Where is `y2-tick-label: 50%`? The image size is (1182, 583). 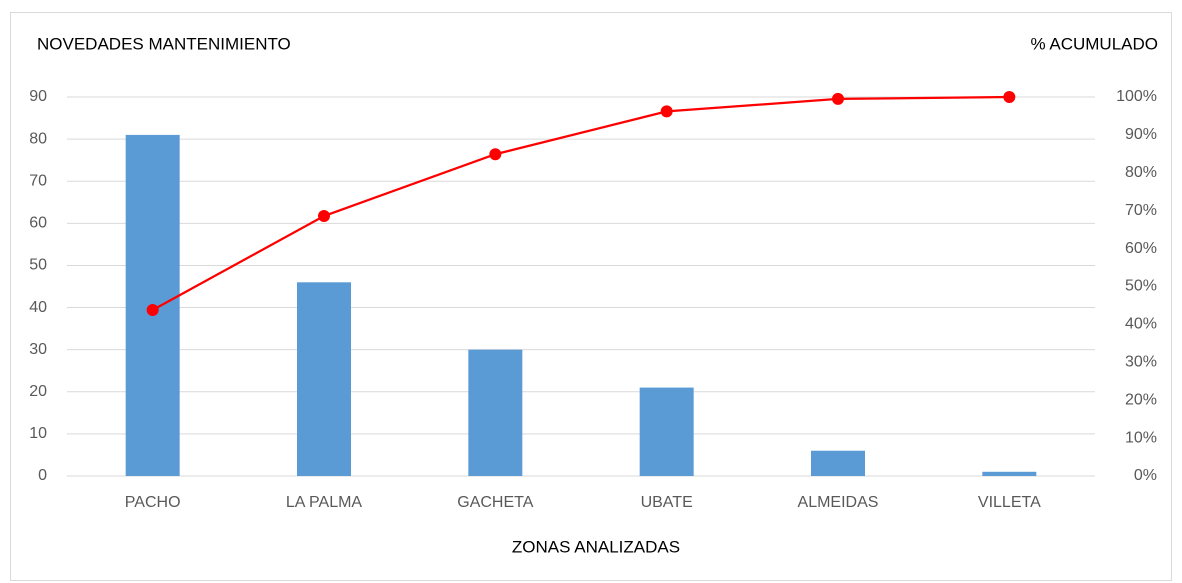
y2-tick-label: 50% is located at coordinates (1141, 286).